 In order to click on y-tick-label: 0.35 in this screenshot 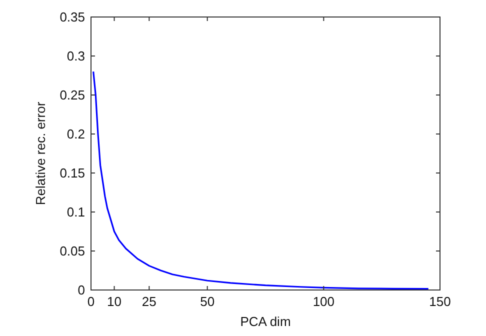, I will do `click(72, 17)`.